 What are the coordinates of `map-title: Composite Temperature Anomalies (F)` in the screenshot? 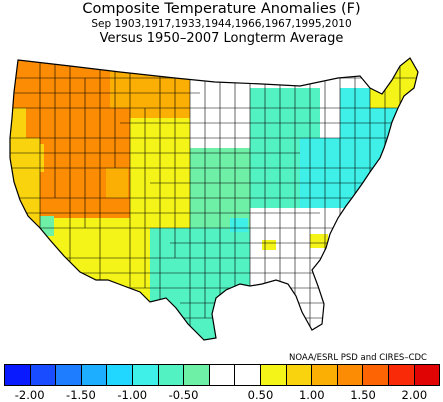 It's located at (221, 9).